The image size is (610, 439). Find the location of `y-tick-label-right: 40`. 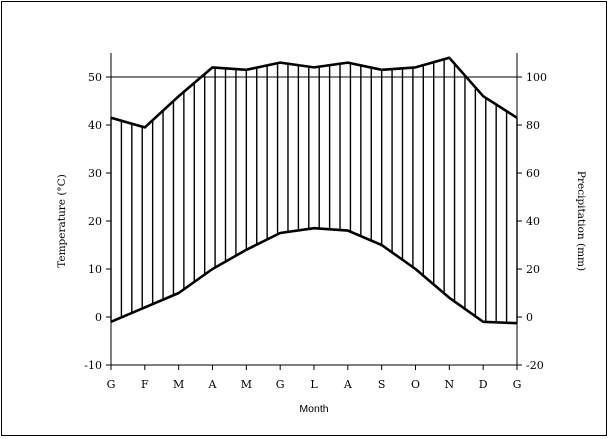

y-tick-label-right: 40 is located at coordinates (533, 221).